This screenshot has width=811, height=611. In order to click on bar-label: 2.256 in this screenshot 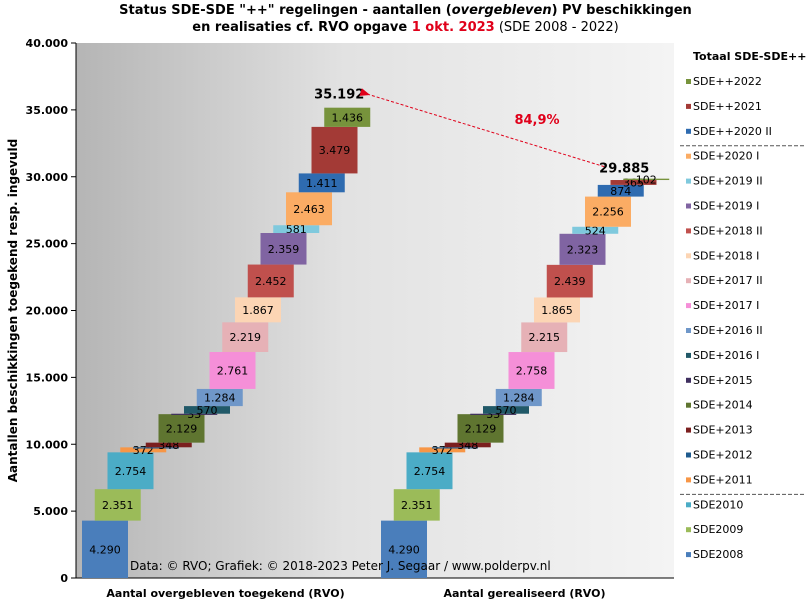, I will do `click(608, 212)`.